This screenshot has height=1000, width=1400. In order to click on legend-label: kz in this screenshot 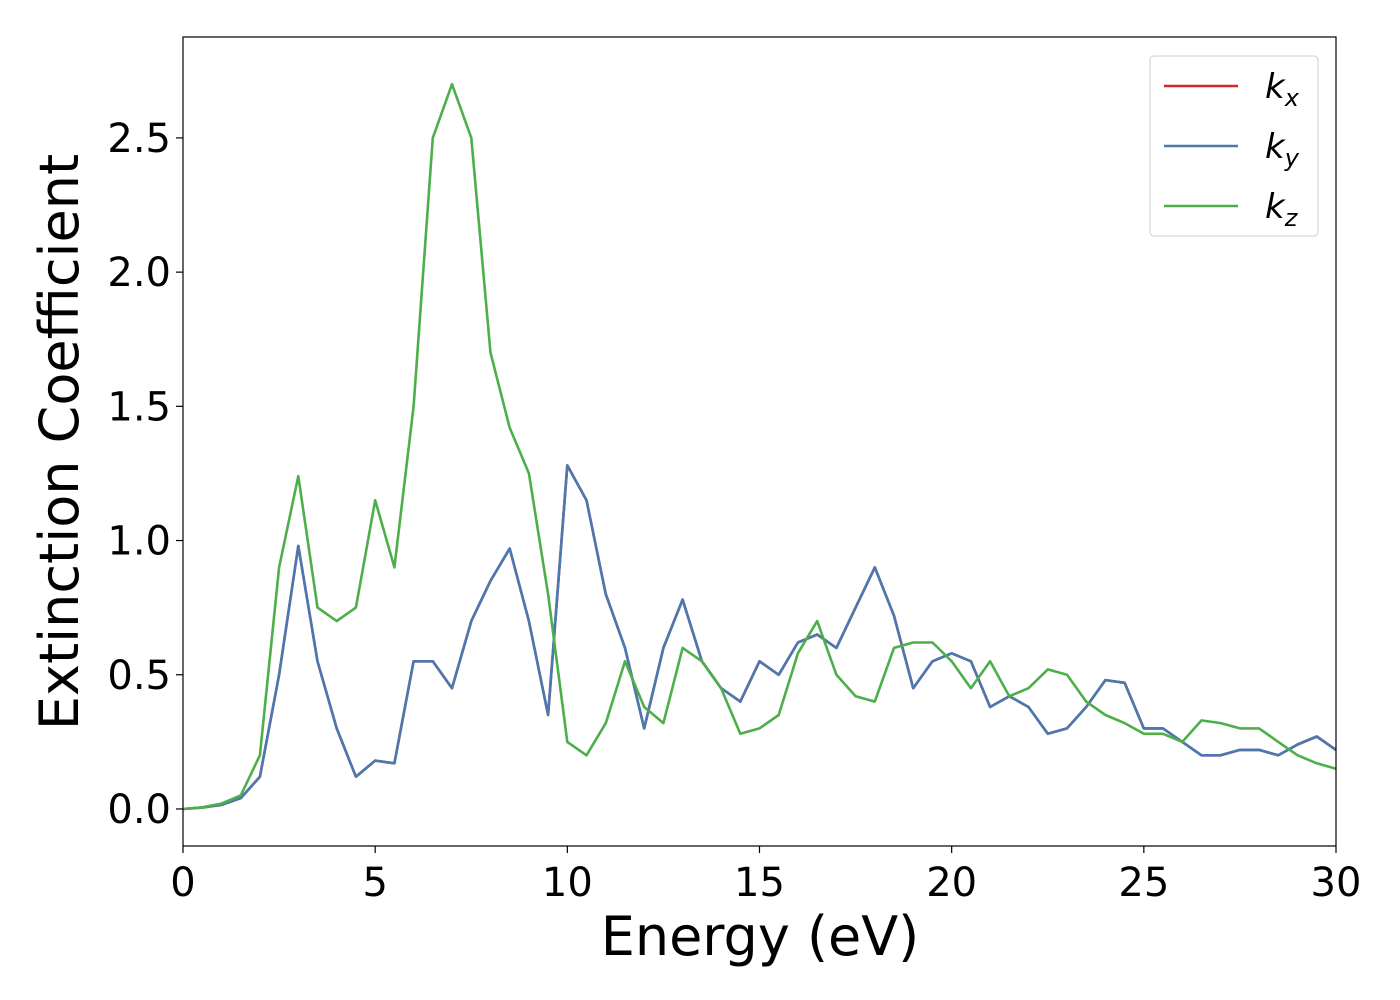, I will do `click(1282, 209)`.